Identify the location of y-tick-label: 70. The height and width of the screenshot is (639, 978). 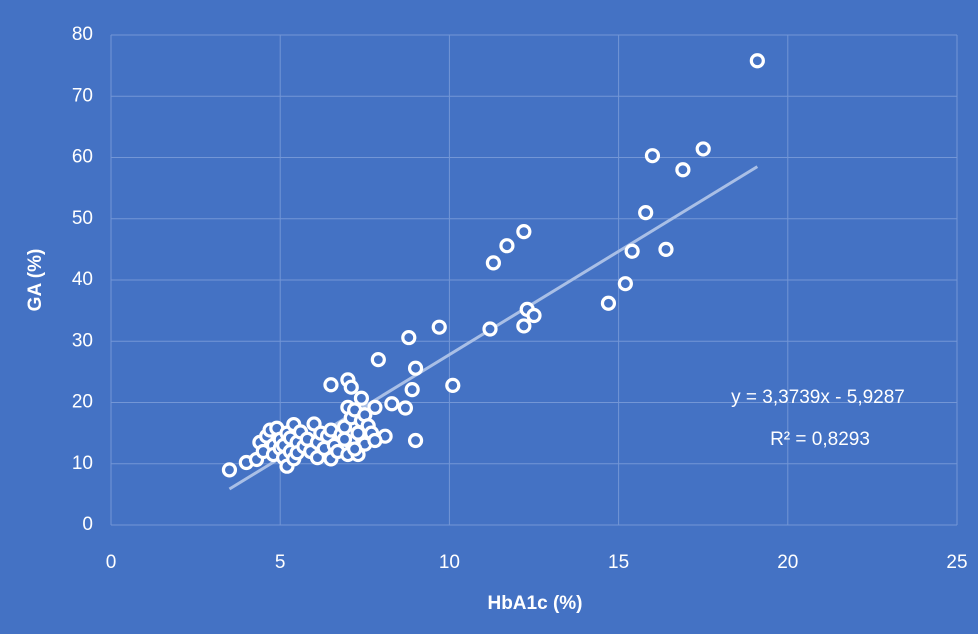
(82, 95).